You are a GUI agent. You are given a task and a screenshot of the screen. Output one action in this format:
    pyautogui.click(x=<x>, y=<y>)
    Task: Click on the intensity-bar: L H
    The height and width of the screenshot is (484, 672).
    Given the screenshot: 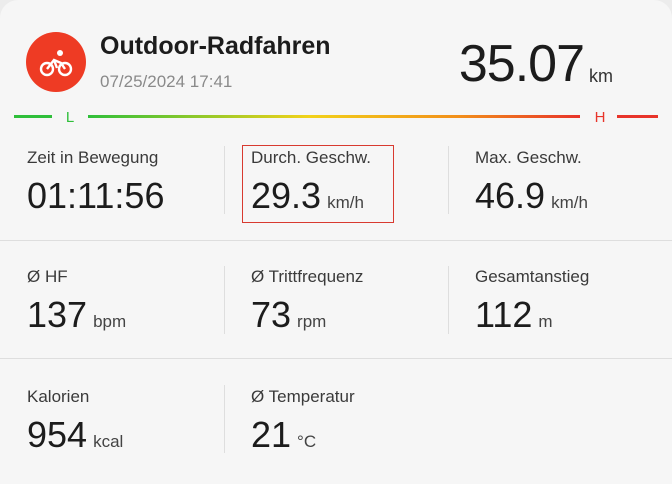 What is the action you would take?
    pyautogui.click(x=336, y=117)
    